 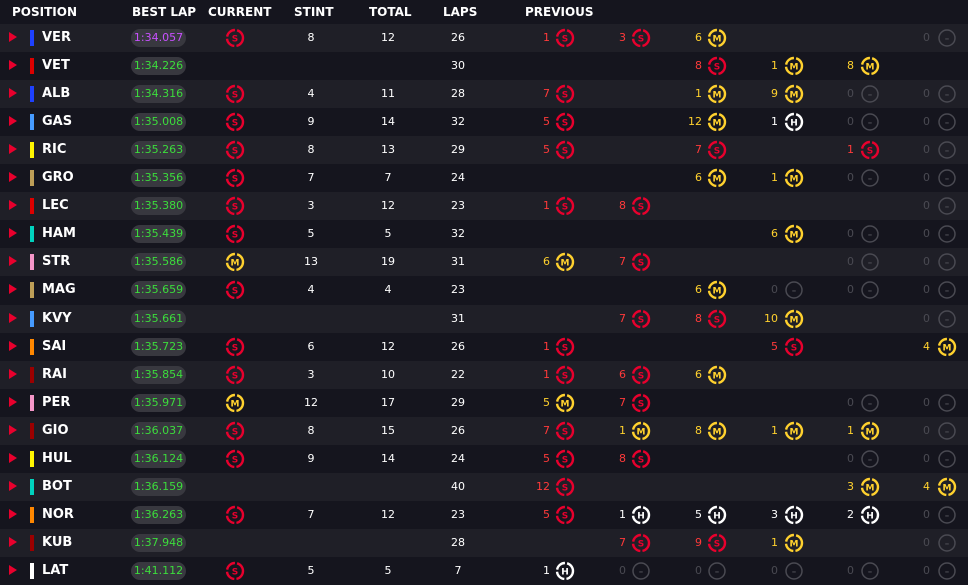 I want to click on table-row: LAT 1:41.112 S 5 5 7 1 H 0 – 0 – 0 – 0 – 0 –, so click(x=484, y=570).